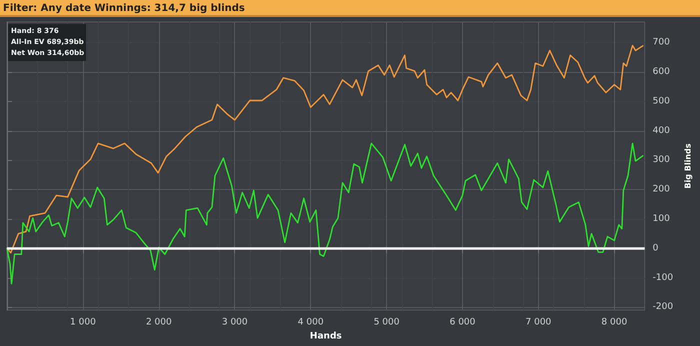 The image size is (700, 346). I want to click on y-tick-label: -200, so click(663, 307).